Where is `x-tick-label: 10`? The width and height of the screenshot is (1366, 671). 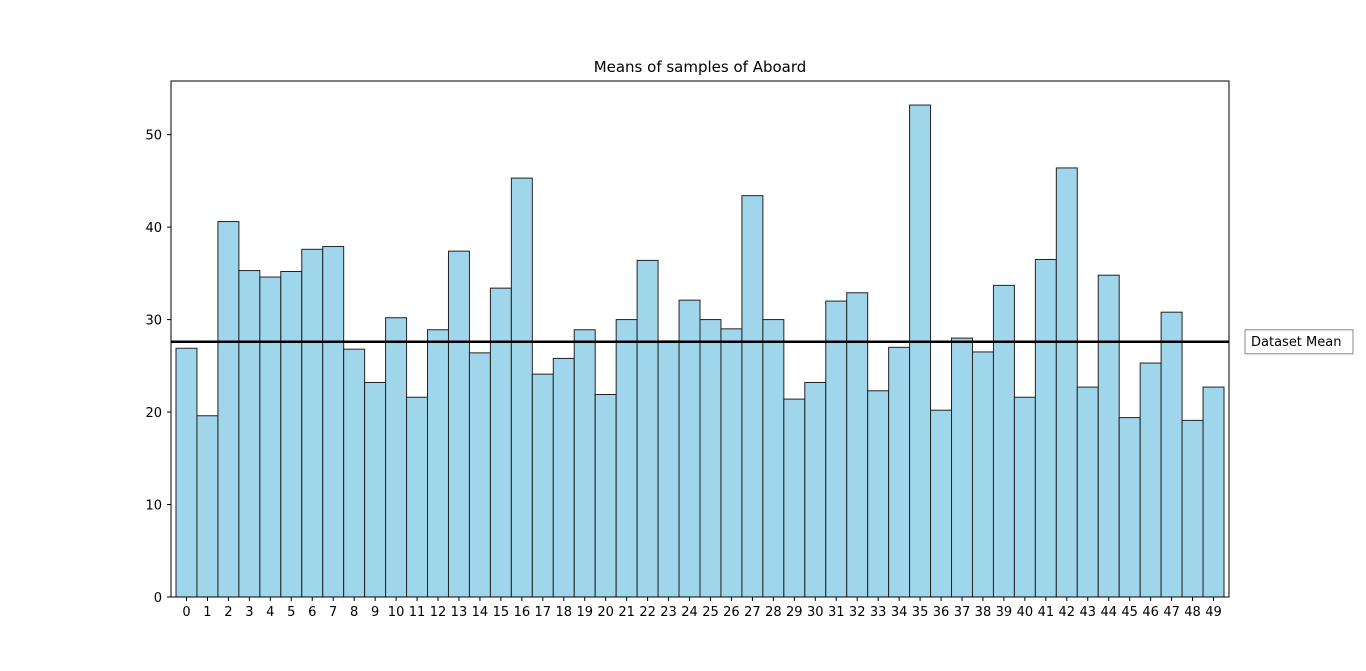 x-tick-label: 10 is located at coordinates (396, 612).